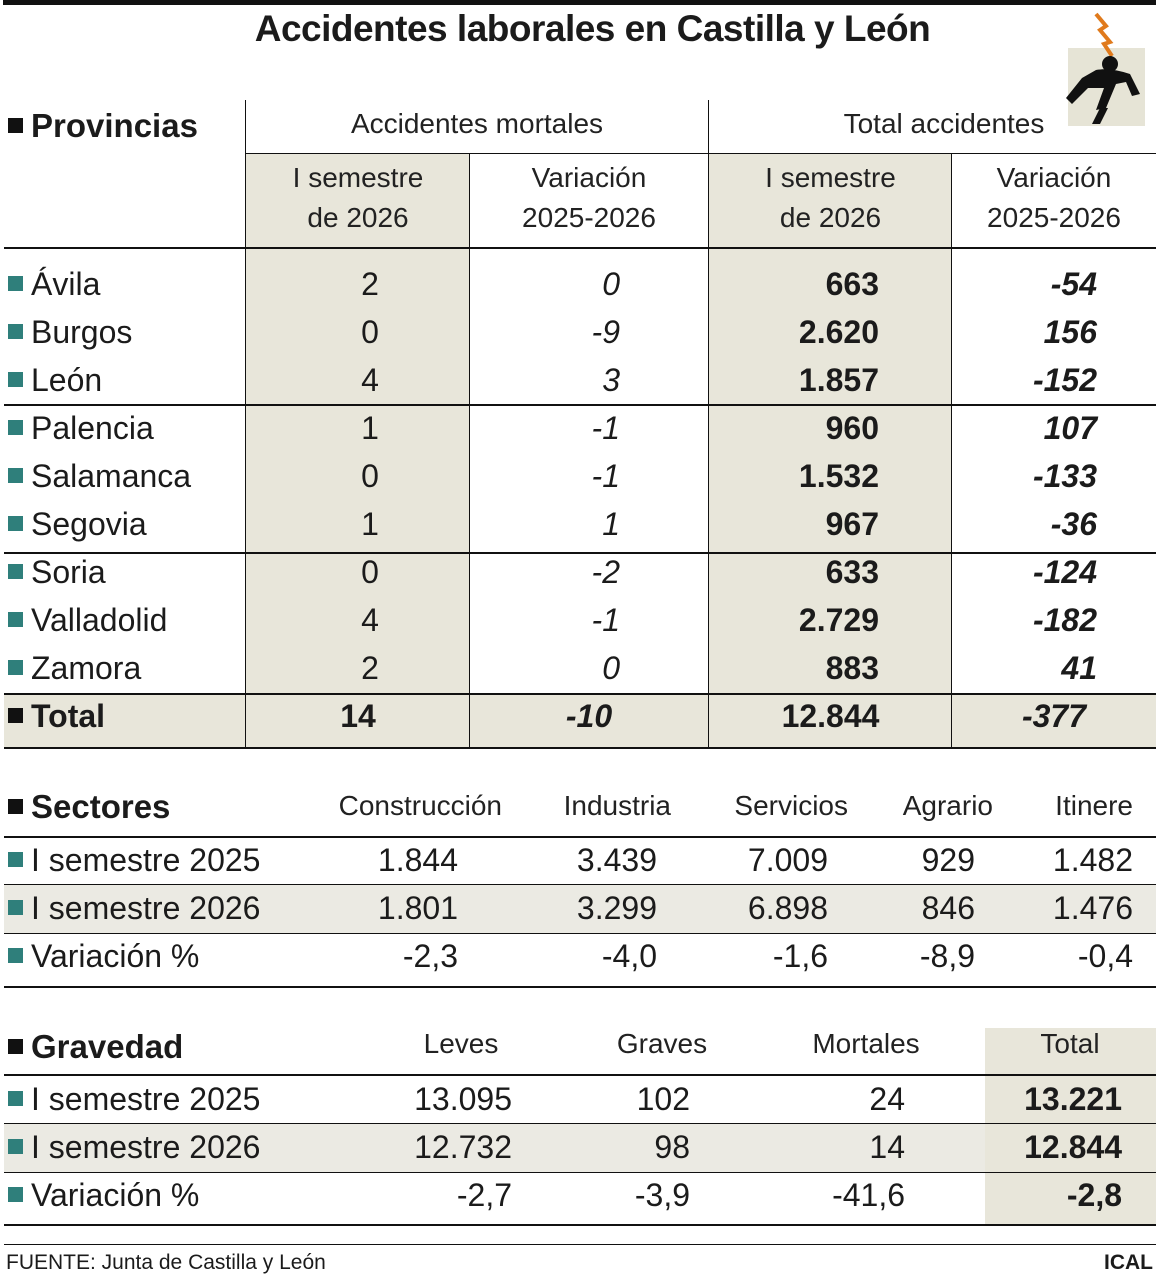 The image size is (1161, 1280). I want to click on shade-total-row, so click(580, 721).